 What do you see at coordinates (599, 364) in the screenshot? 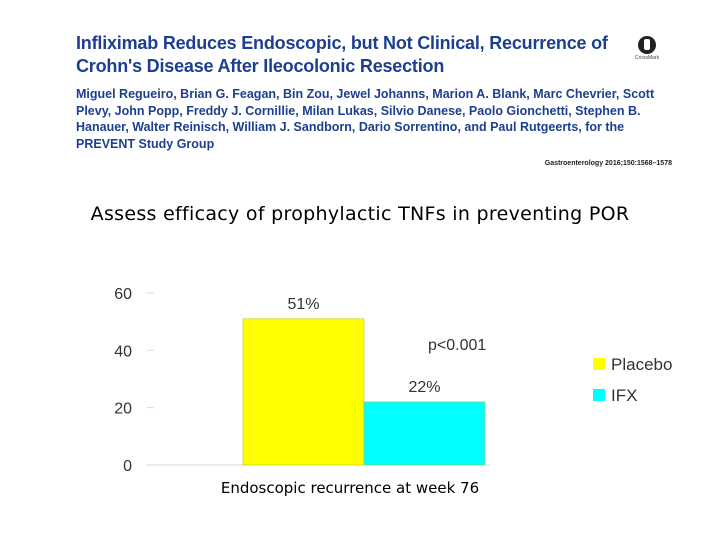
I see `legend-swatch-placebo` at bounding box center [599, 364].